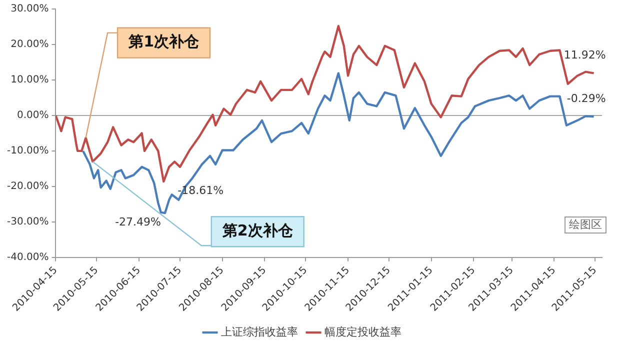 The width and height of the screenshot is (640, 348). I want to click on annotation: 第1次补仓, so click(164, 41).